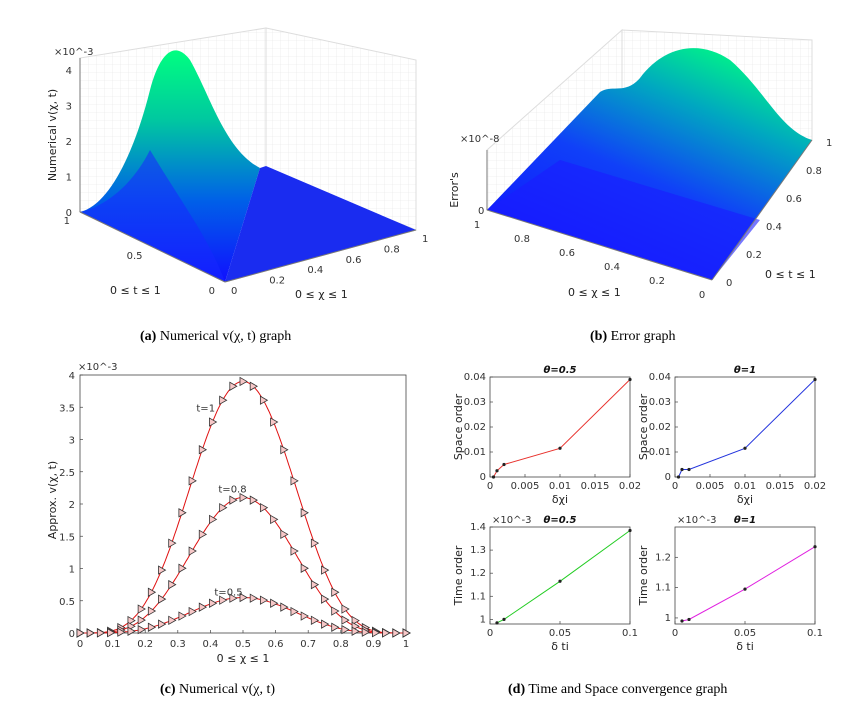 This screenshot has height=708, width=866. I want to click on caption-d: (d) Time and Space convergence graph, so click(618, 689).